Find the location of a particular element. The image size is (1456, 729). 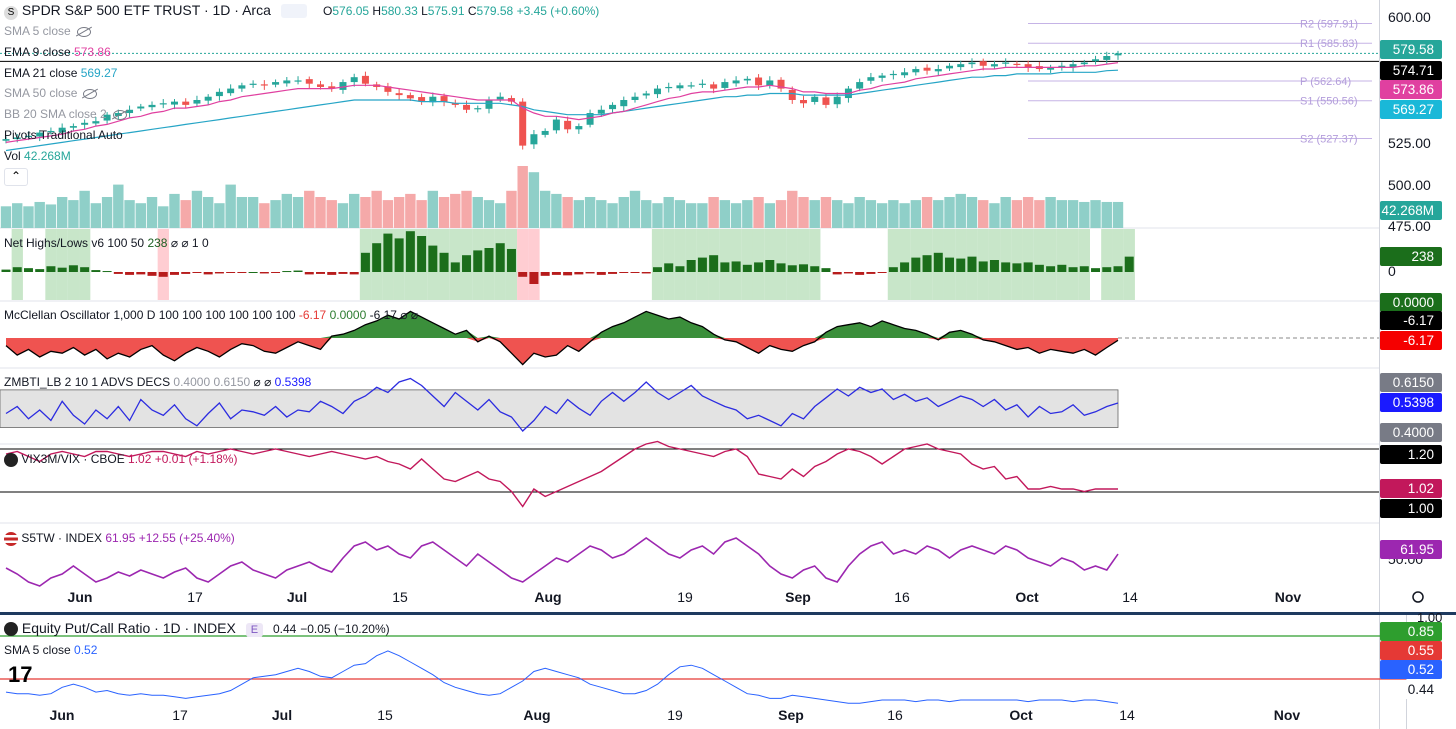

x-axis-label: Sep is located at coordinates (791, 715).